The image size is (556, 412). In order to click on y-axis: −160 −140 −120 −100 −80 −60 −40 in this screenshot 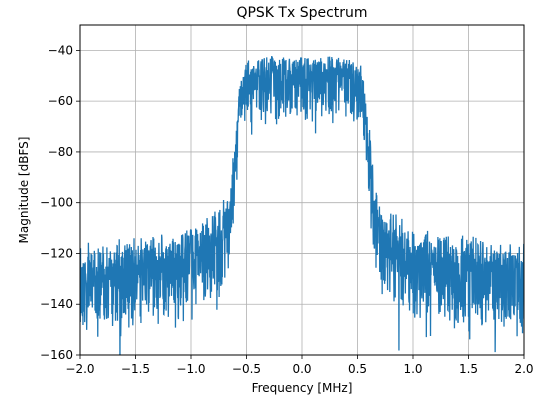, I will do `click(60, 202)`.